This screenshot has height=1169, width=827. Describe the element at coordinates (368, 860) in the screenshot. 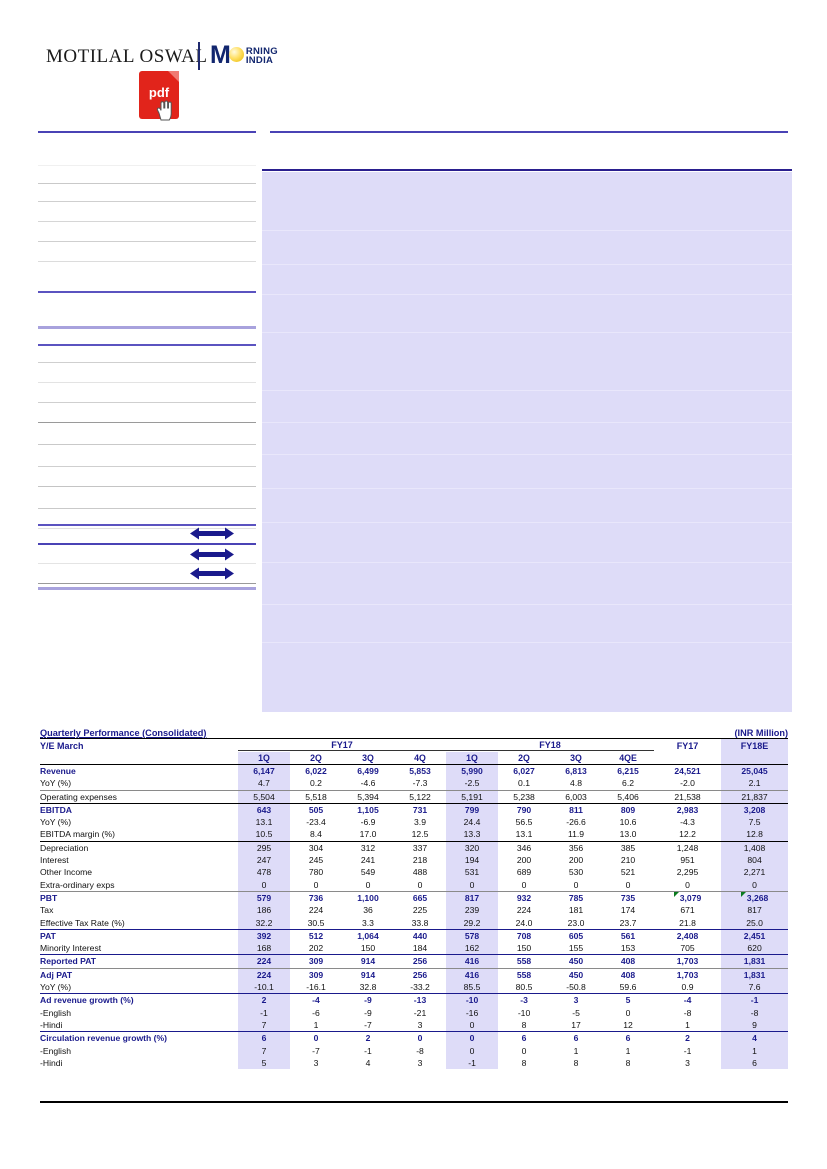

I see `table-cell: 241` at that location.